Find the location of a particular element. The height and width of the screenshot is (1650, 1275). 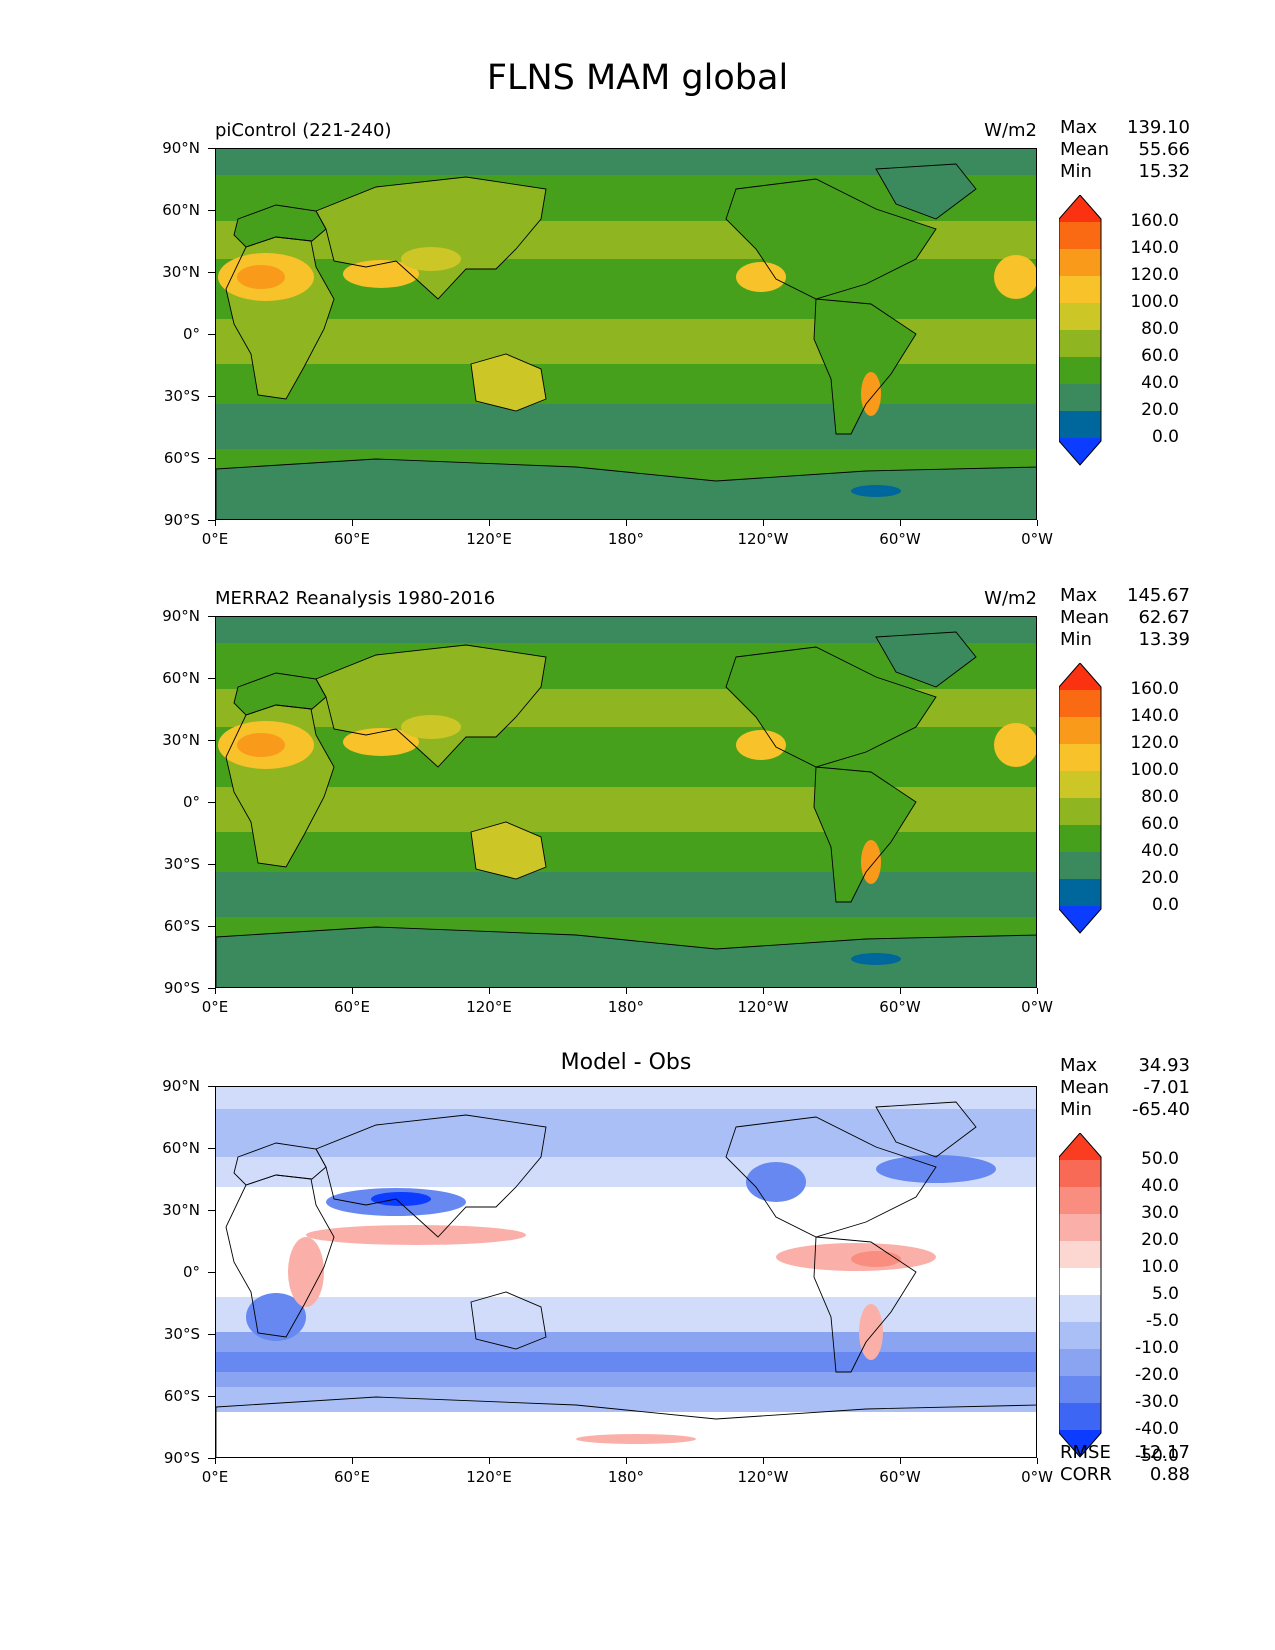

lon-tick-label: 180° is located at coordinates (626, 1477).